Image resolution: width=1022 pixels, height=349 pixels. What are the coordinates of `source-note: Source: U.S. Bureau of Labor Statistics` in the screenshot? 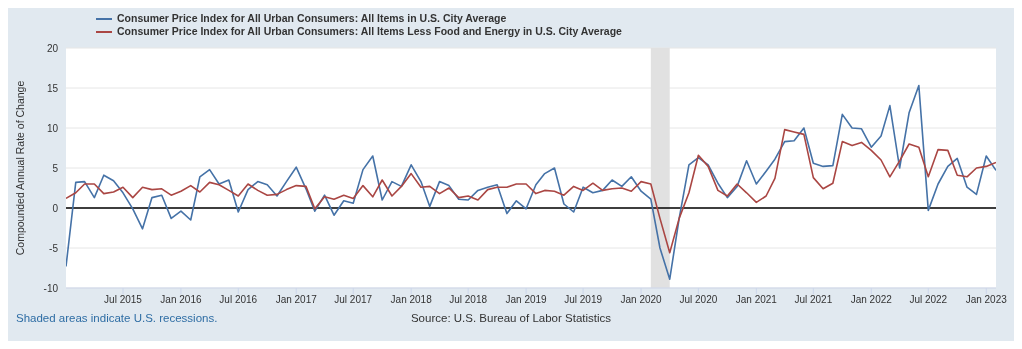 It's located at (511, 318).